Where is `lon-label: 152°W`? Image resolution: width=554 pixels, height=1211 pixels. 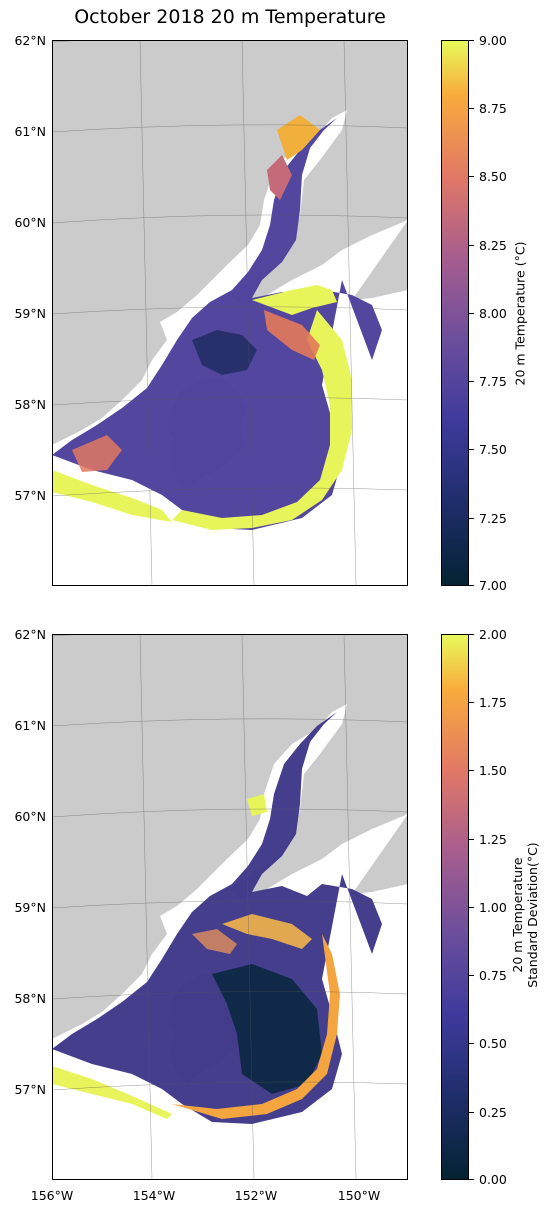
lon-label: 152°W is located at coordinates (256, 1195).